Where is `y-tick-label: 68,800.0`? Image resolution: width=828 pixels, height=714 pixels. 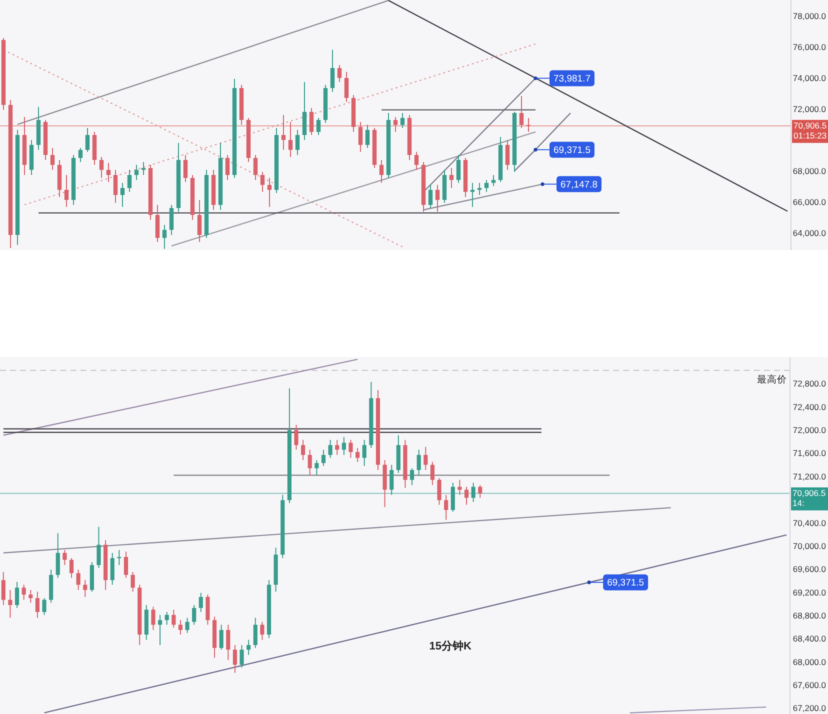 y-tick-label: 68,800.0 is located at coordinates (809, 615).